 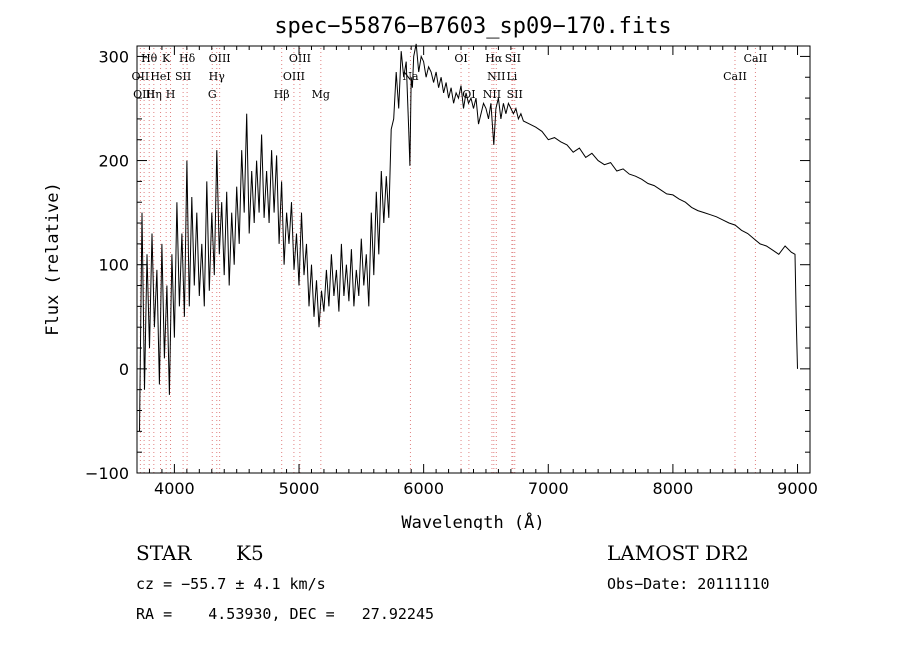 What do you see at coordinates (460, 58) in the screenshot?
I see `line-label-17: OI` at bounding box center [460, 58].